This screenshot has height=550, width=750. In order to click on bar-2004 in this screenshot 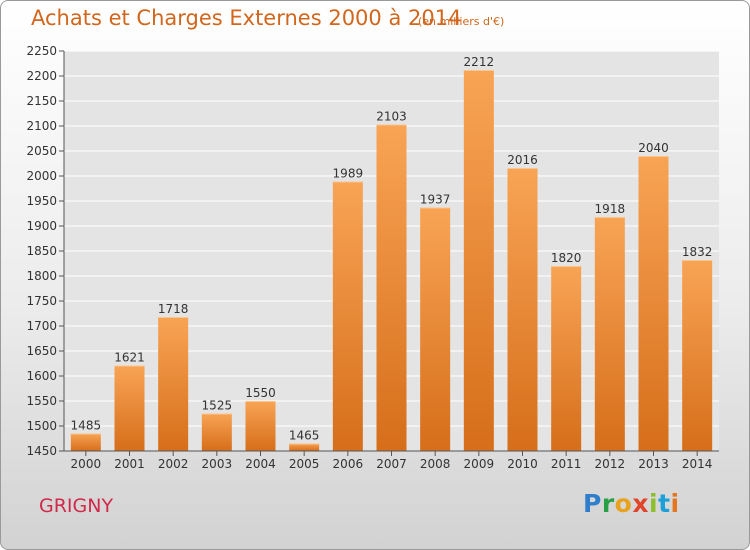, I will do `click(260, 426)`.